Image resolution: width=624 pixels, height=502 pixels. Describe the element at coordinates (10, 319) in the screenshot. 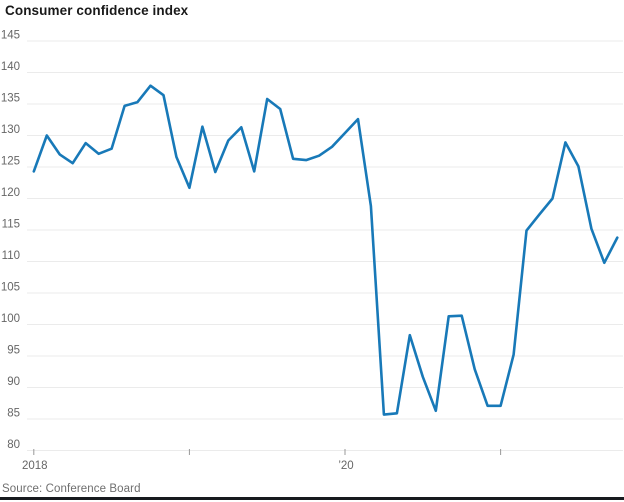

I see `y-axis-tick-label: 100` at that location.